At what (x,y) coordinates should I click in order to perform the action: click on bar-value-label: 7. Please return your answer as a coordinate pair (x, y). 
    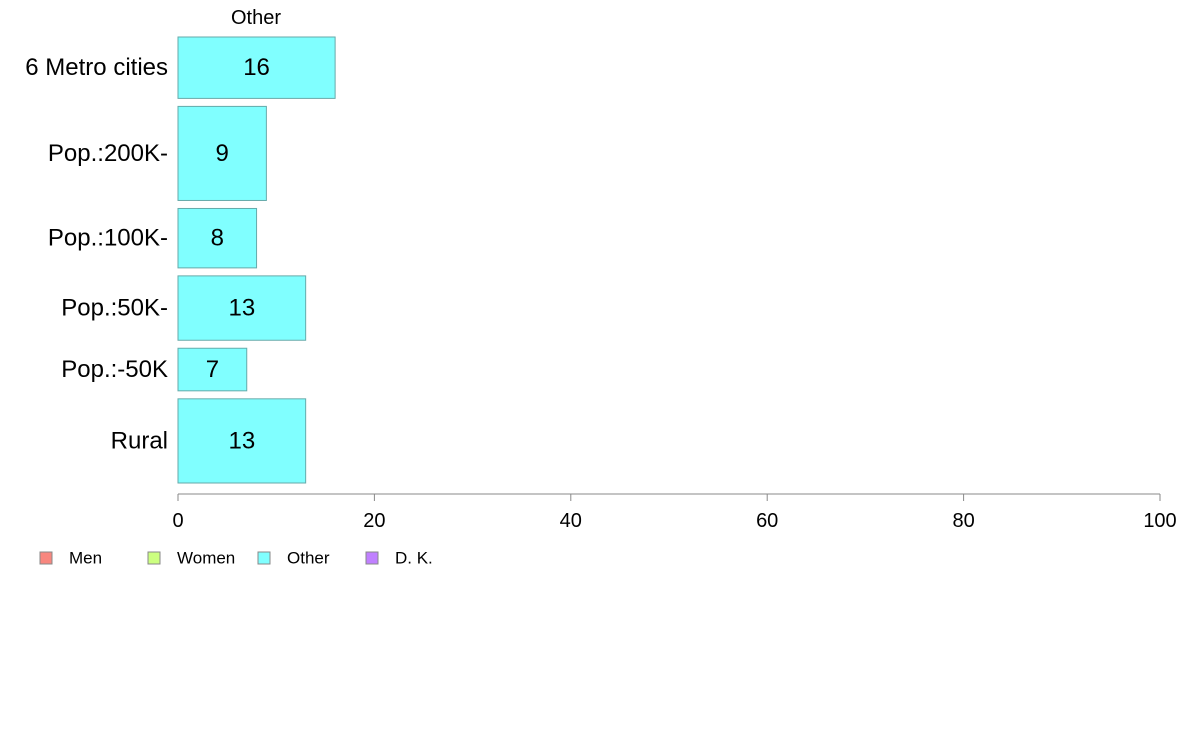
    Looking at the image, I should click on (212, 369).